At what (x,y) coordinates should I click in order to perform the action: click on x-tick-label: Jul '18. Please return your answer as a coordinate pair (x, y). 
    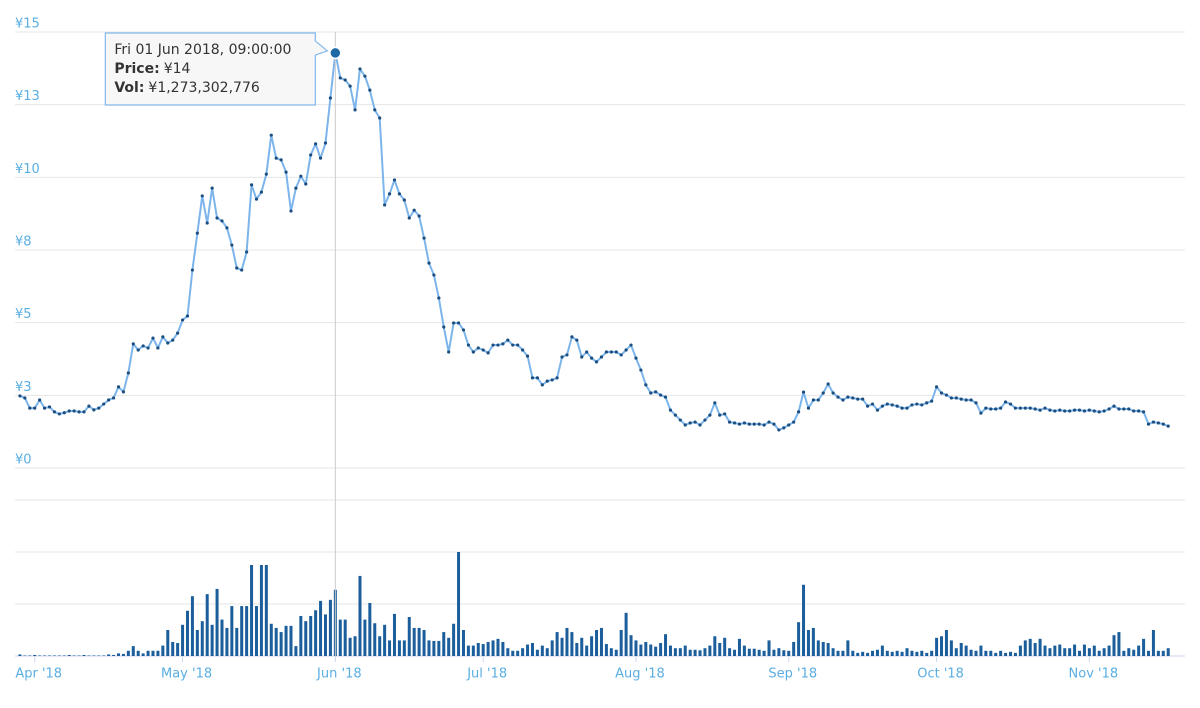
    Looking at the image, I should click on (486, 674).